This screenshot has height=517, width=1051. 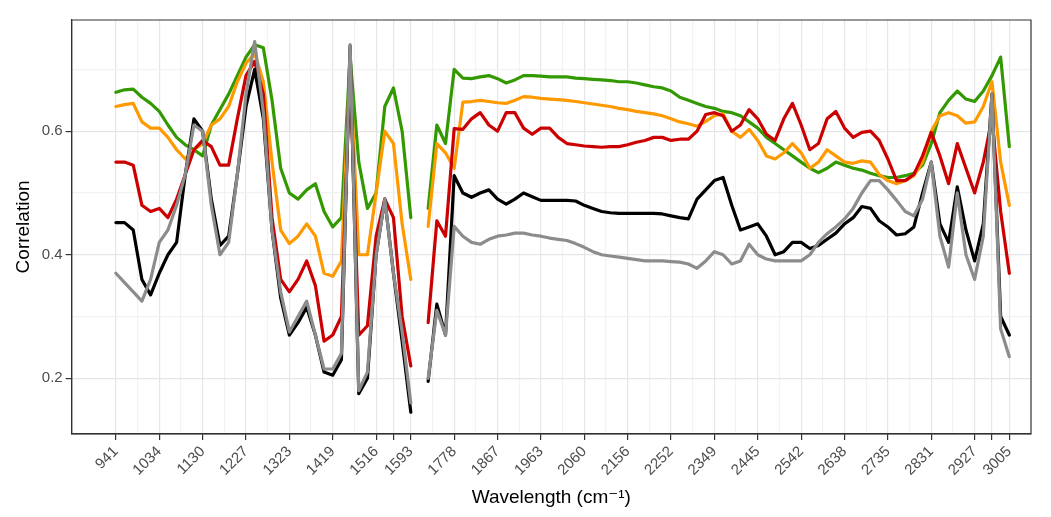 What do you see at coordinates (22, 227) in the screenshot?
I see `y-axis-title: Correlation` at bounding box center [22, 227].